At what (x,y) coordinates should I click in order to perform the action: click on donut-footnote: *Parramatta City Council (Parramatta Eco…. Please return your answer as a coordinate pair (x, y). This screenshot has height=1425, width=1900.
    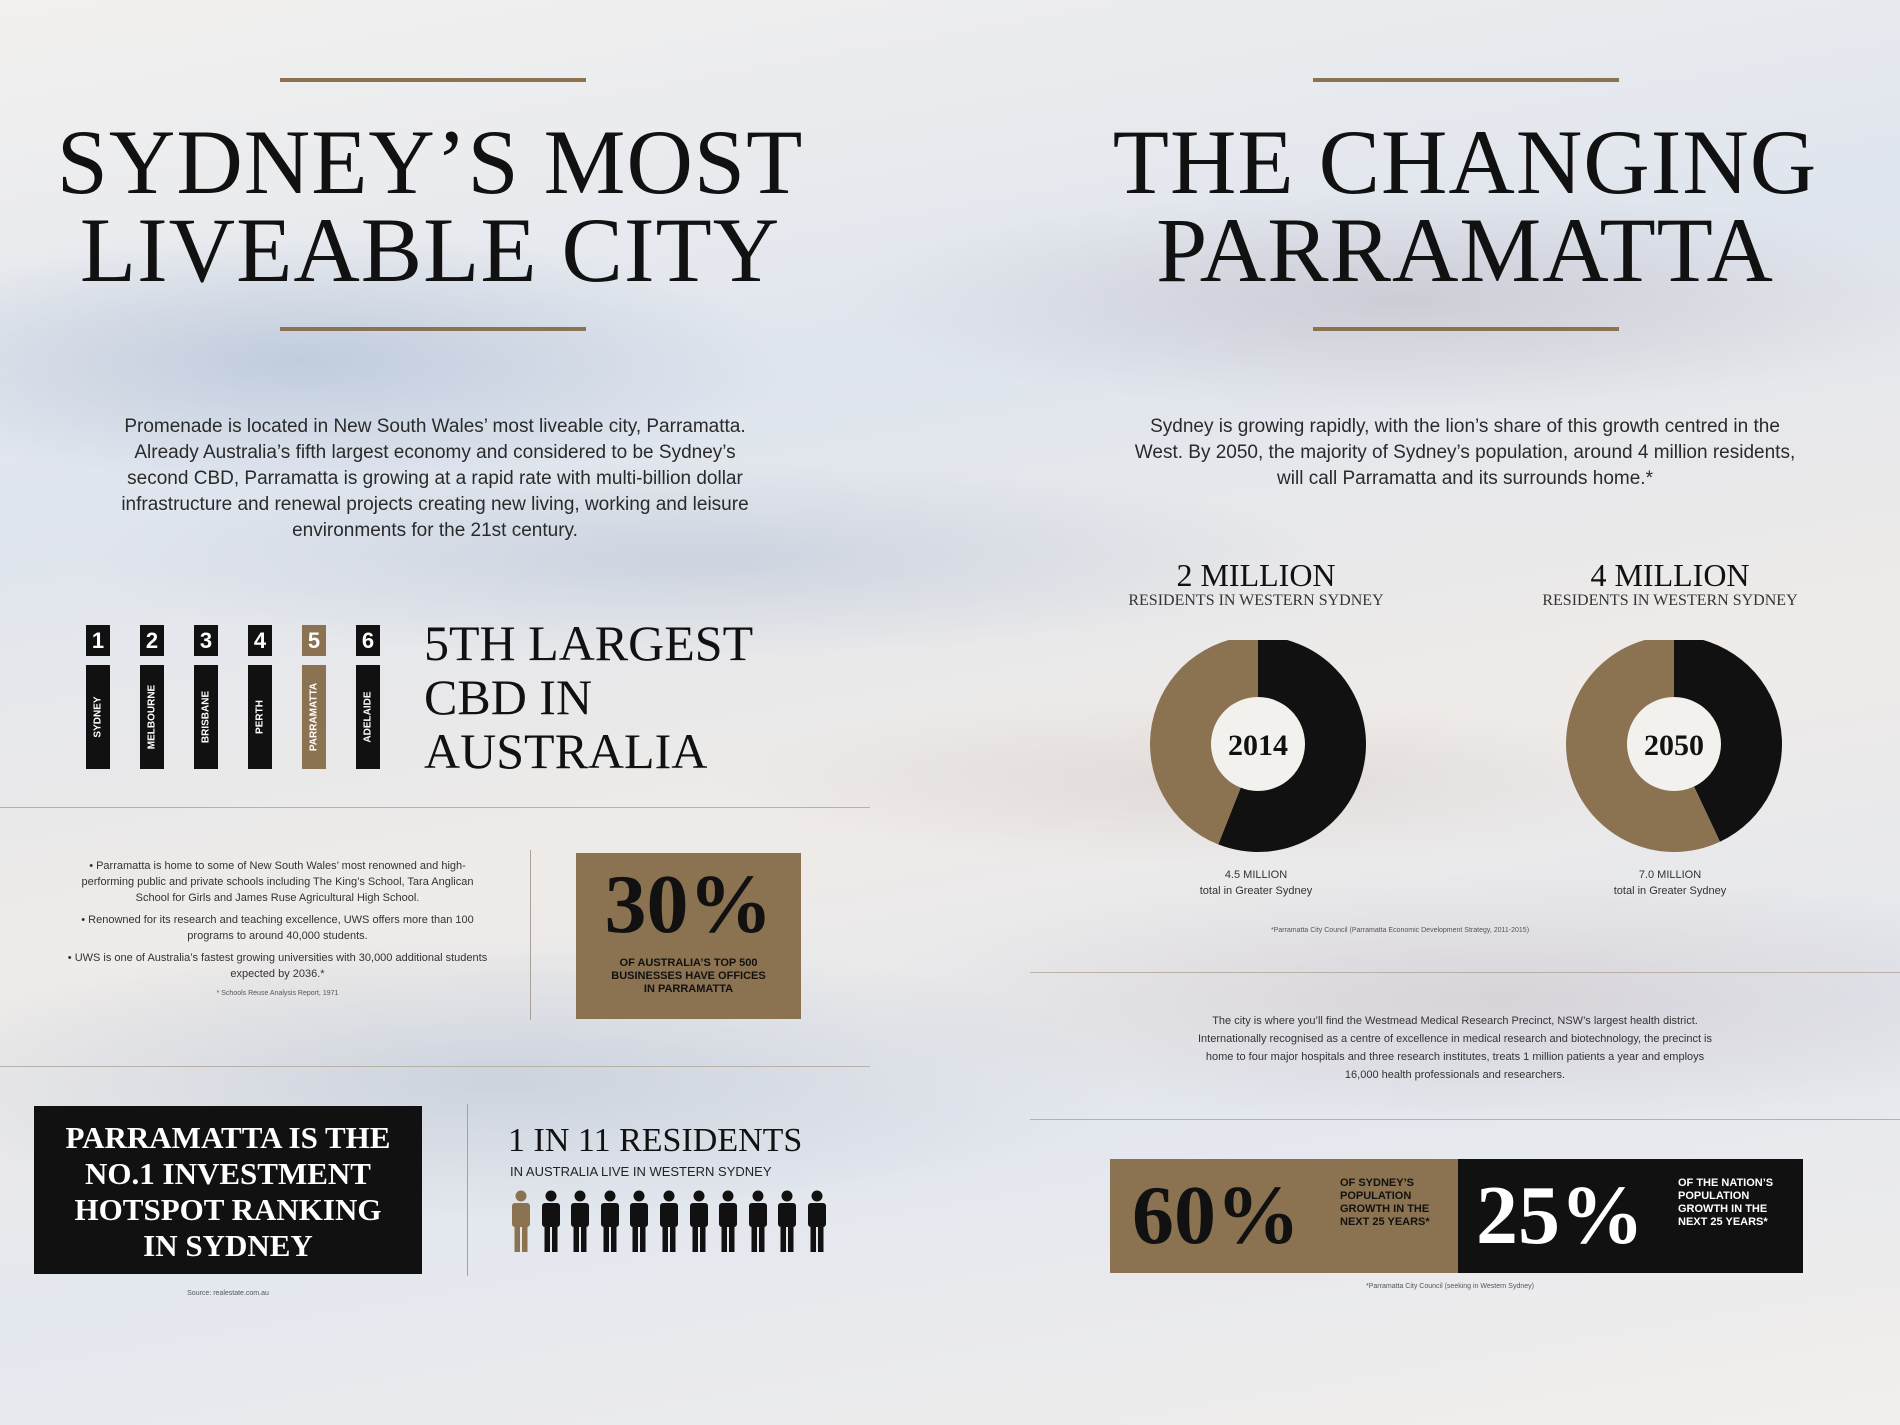
    Looking at the image, I should click on (1400, 930).